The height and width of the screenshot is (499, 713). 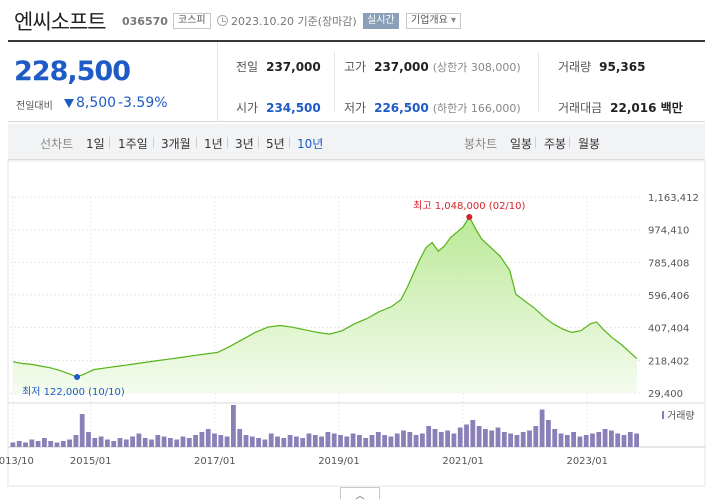 I want to click on tab-3month: 3개월, so click(x=176, y=144).